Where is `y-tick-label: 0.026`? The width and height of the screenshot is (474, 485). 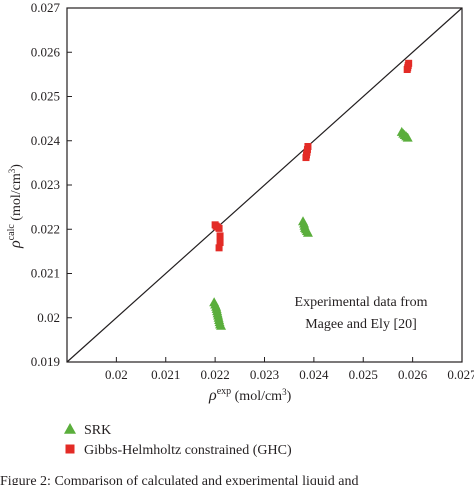
y-tick-label: 0.026 is located at coordinates (46, 51).